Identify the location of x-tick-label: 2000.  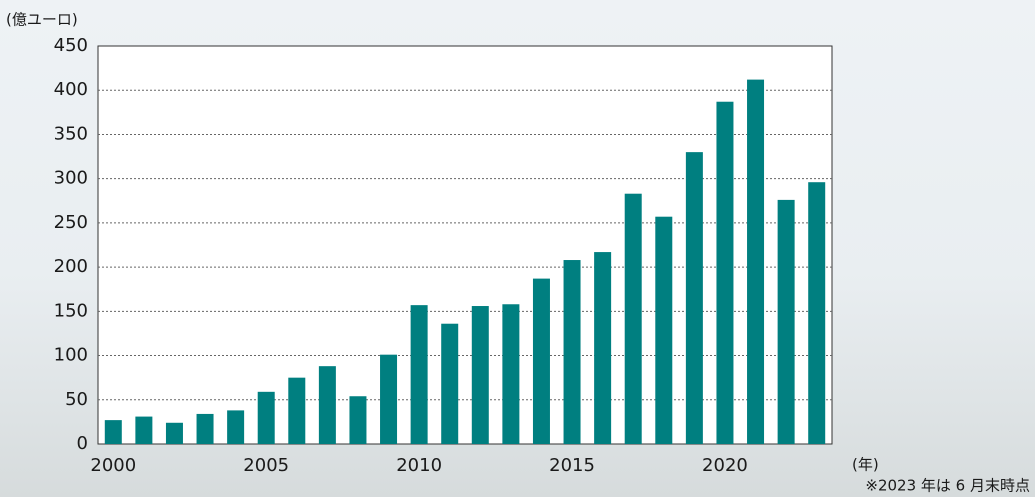
(113, 465).